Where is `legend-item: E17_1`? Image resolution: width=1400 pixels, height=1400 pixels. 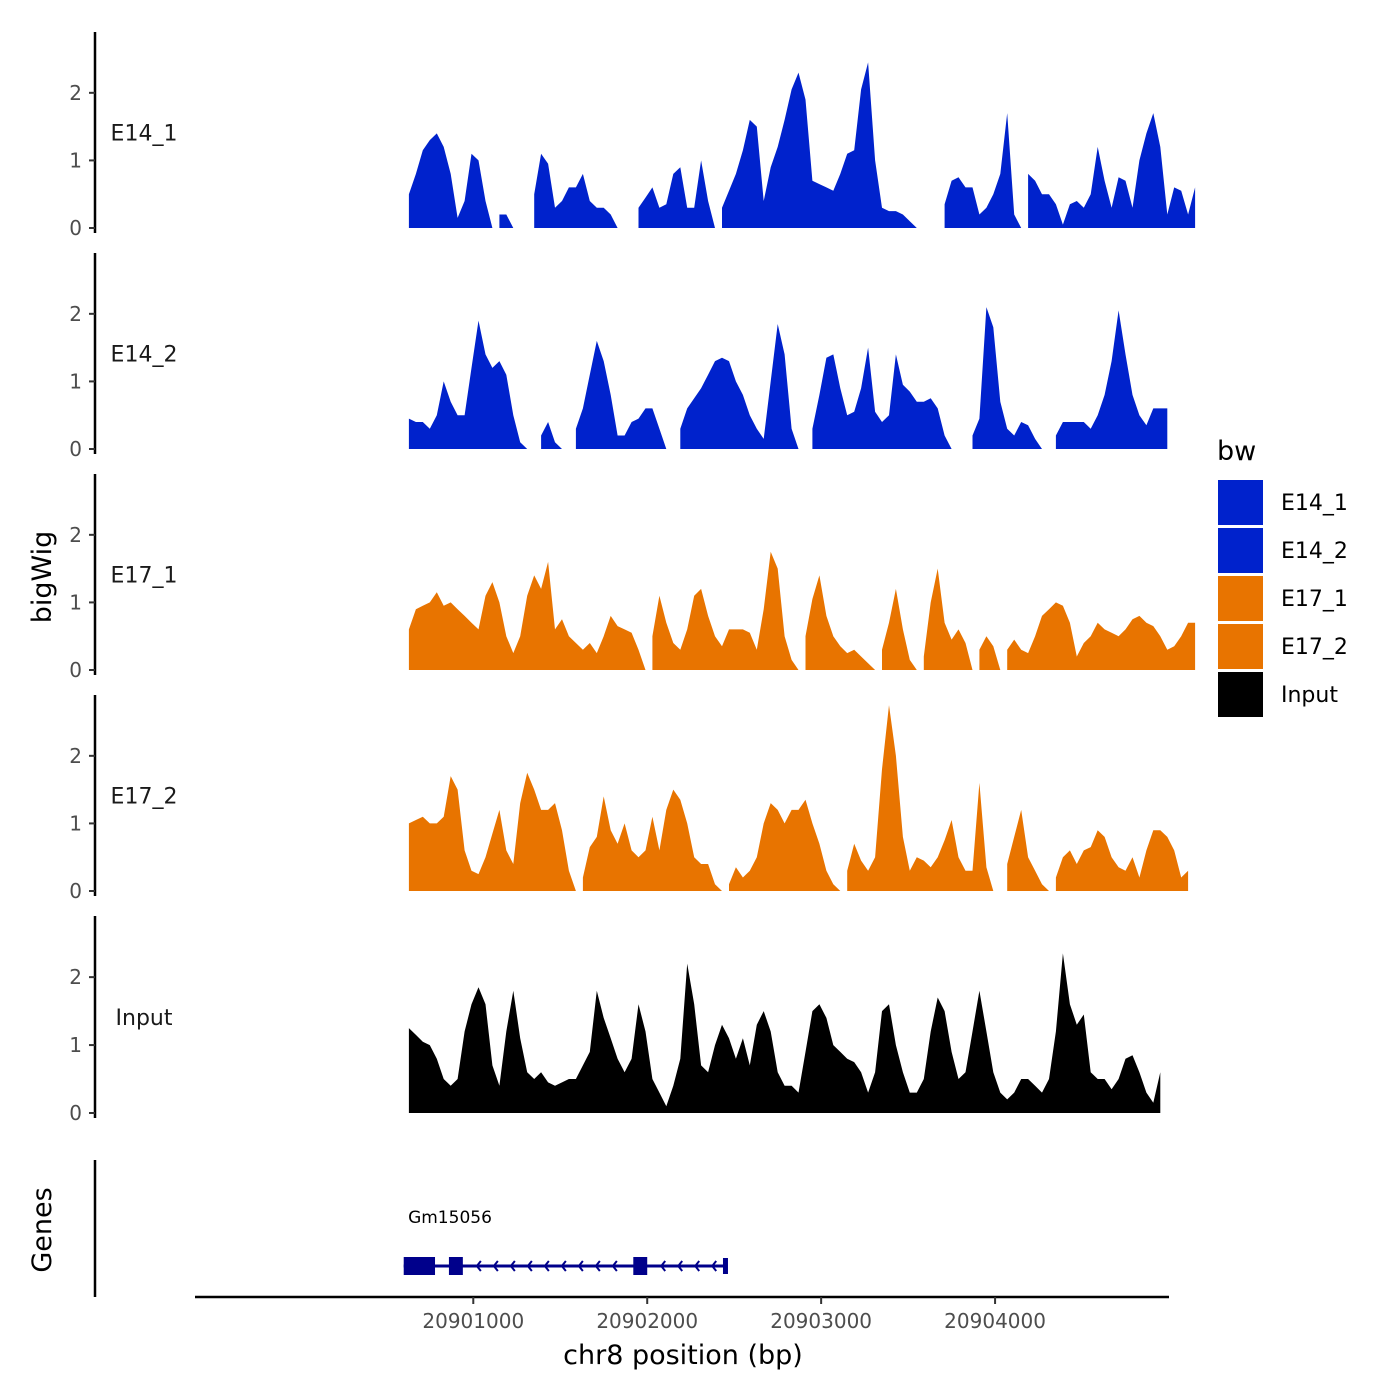 legend-item: E17_1 is located at coordinates (1283, 598).